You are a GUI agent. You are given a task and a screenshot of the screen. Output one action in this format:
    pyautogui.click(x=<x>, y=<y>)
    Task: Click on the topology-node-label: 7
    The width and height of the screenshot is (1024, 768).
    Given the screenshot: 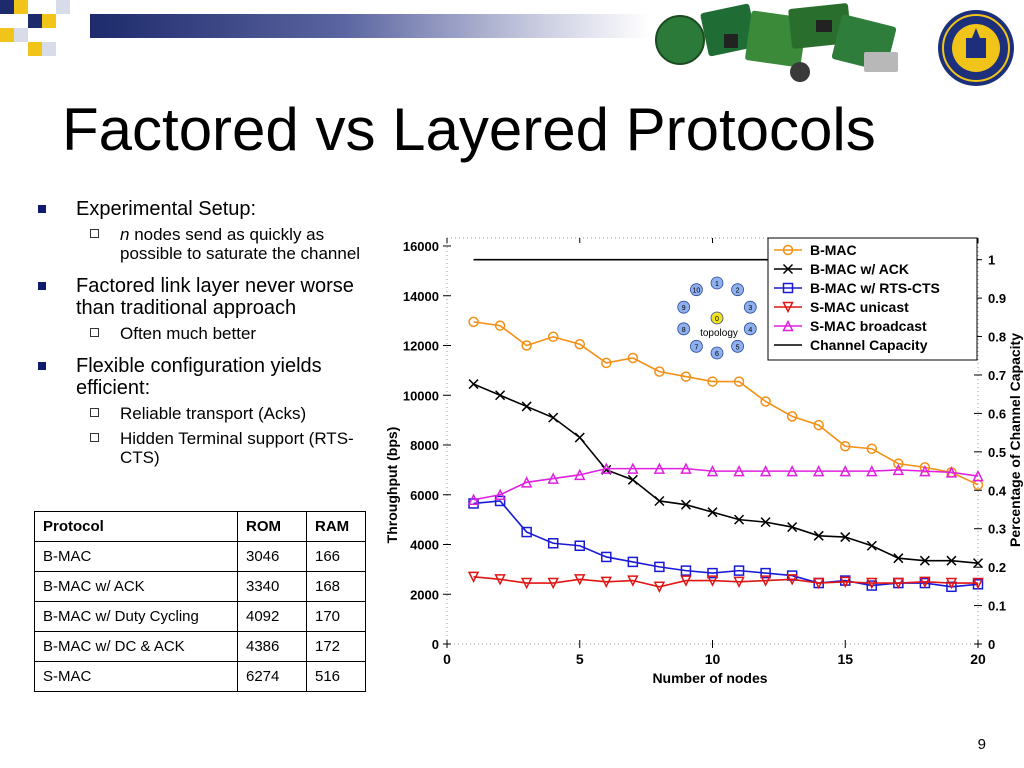 What is the action you would take?
    pyautogui.click(x=696, y=347)
    